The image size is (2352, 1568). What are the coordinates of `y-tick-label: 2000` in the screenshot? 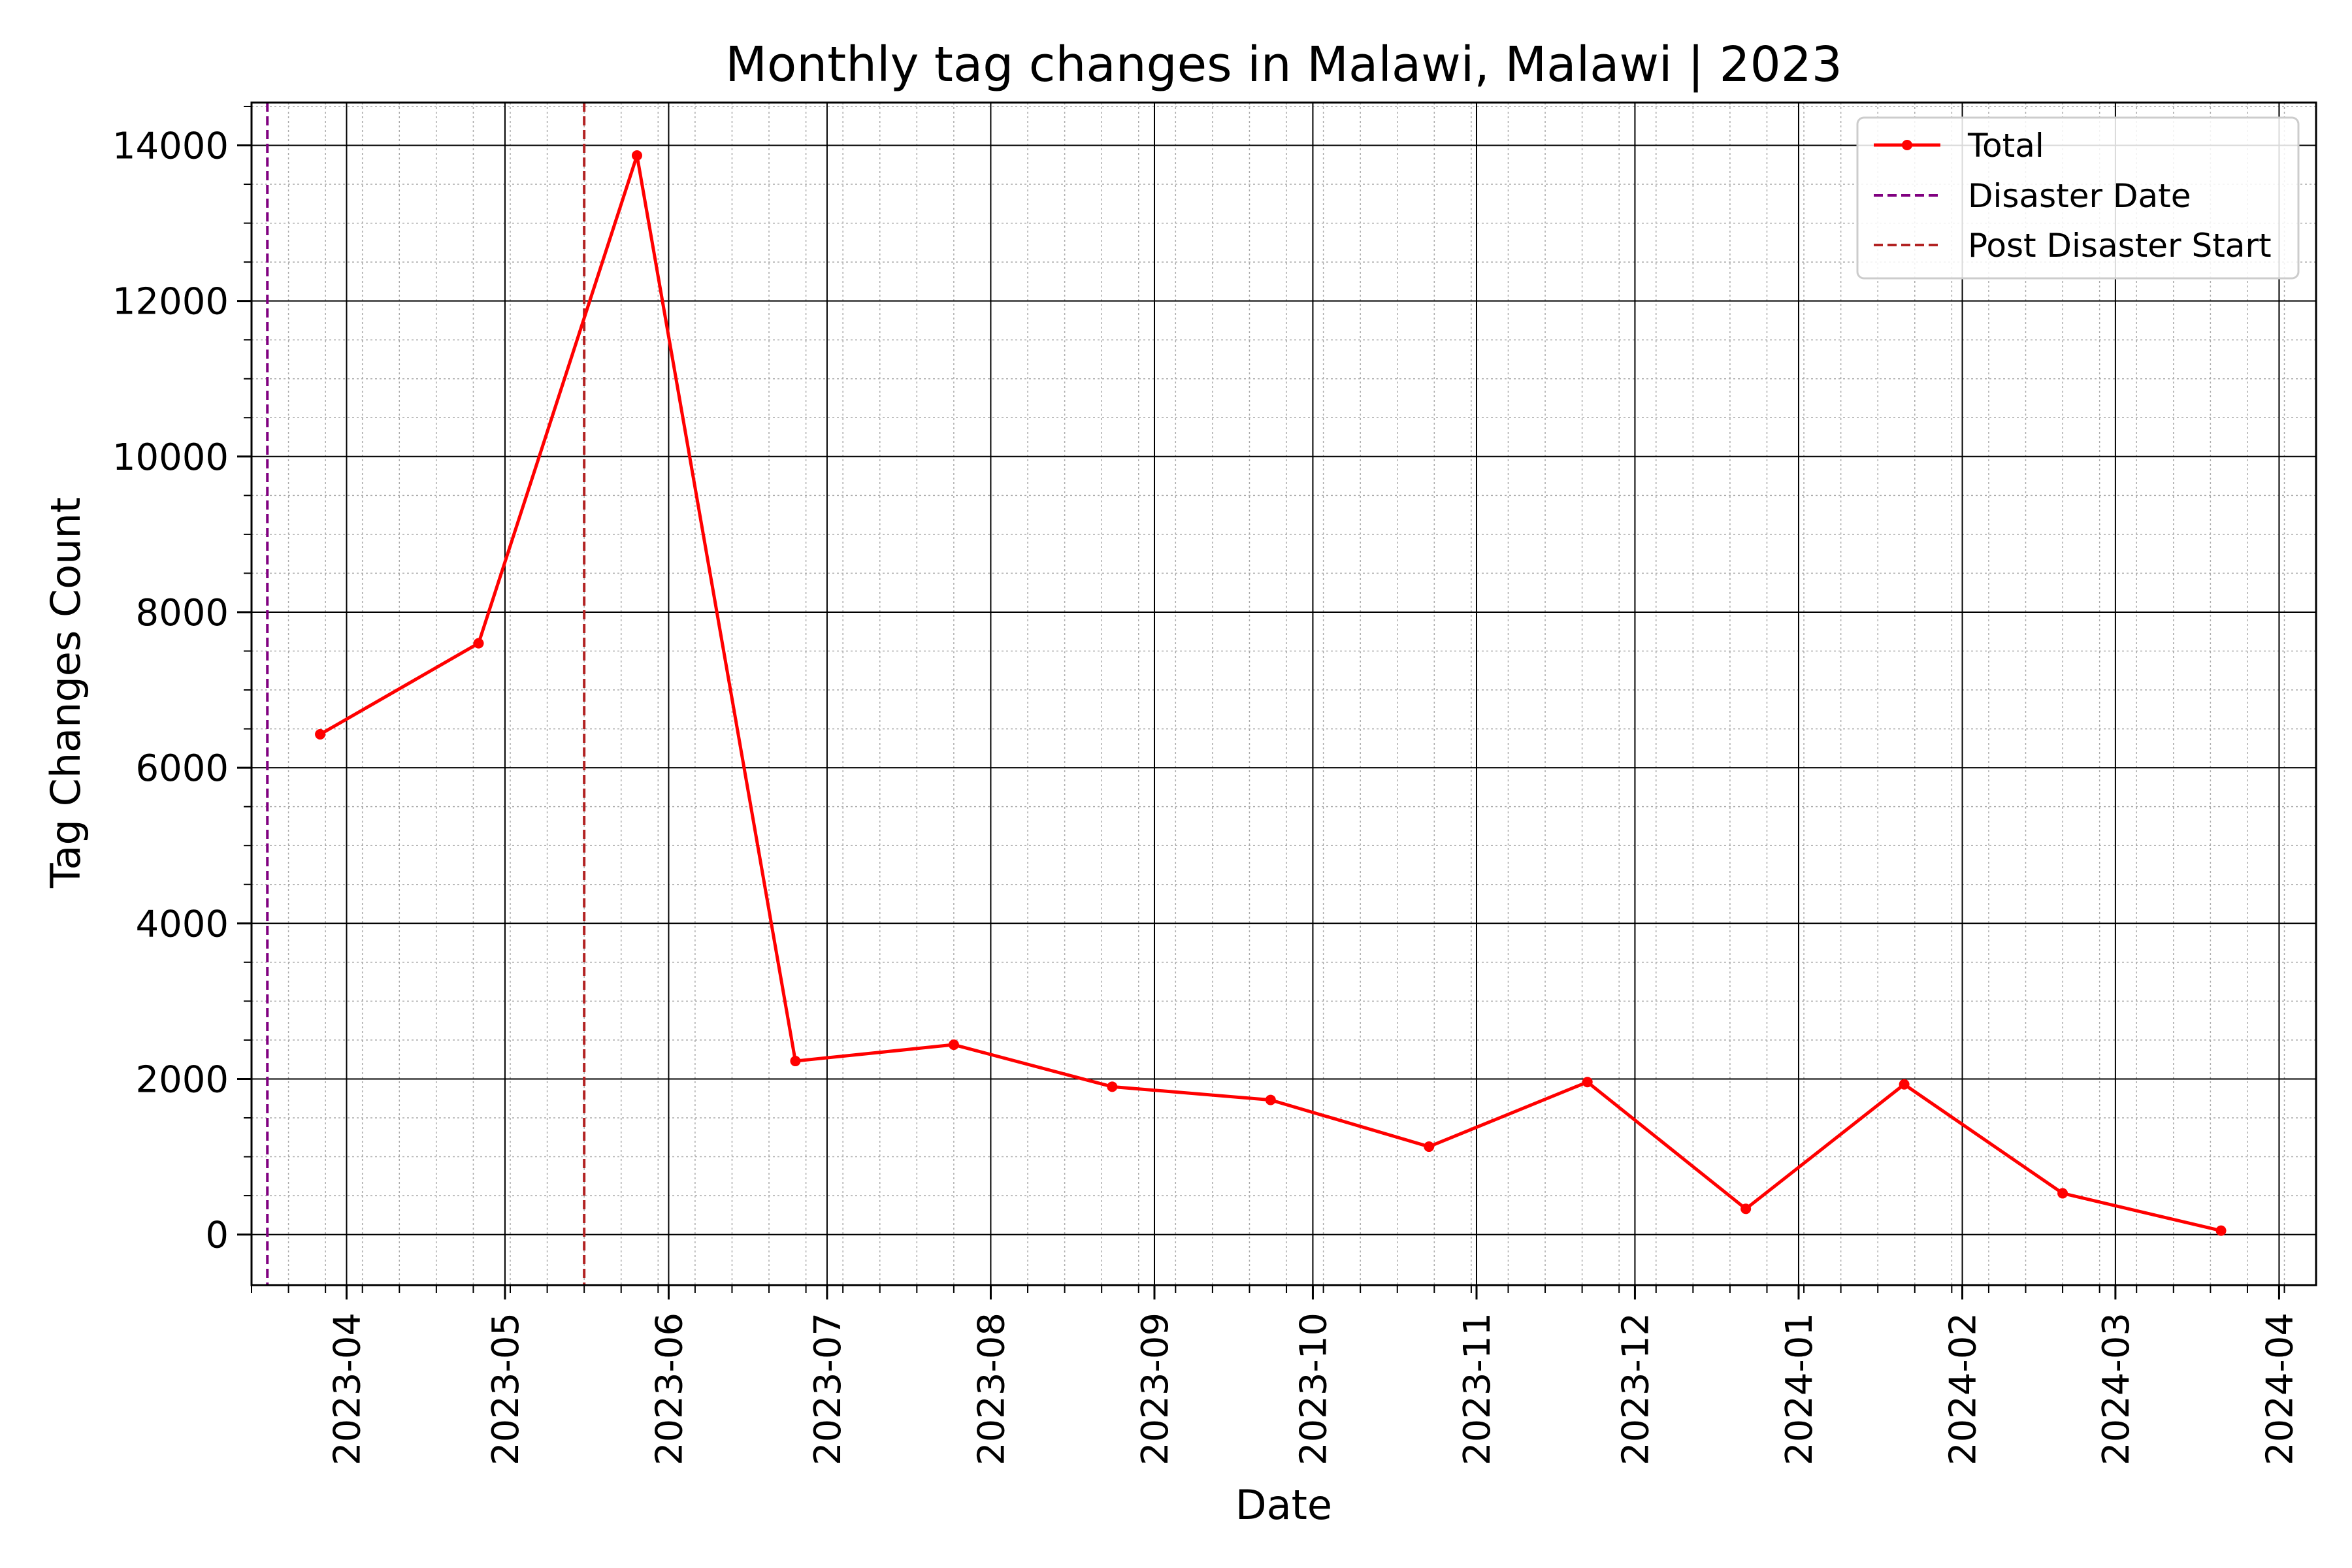 It's located at (182, 1079).